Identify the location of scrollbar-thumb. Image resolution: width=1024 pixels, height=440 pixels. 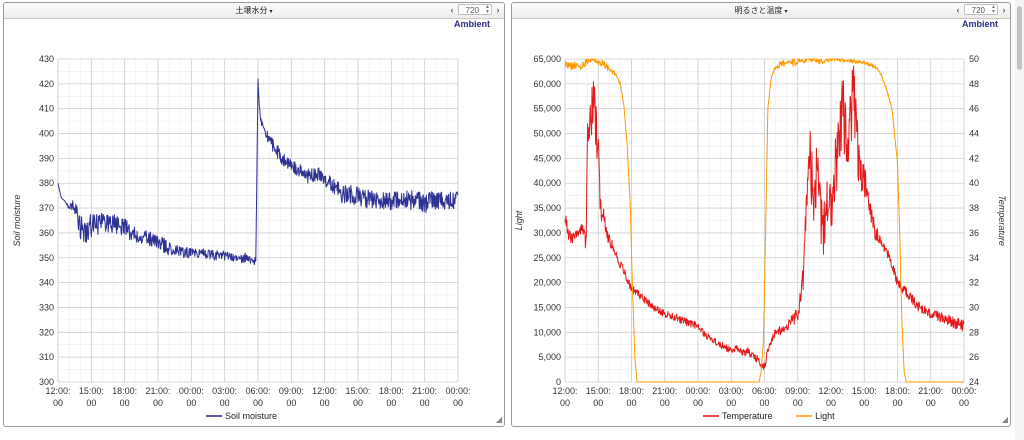
(1019, 38).